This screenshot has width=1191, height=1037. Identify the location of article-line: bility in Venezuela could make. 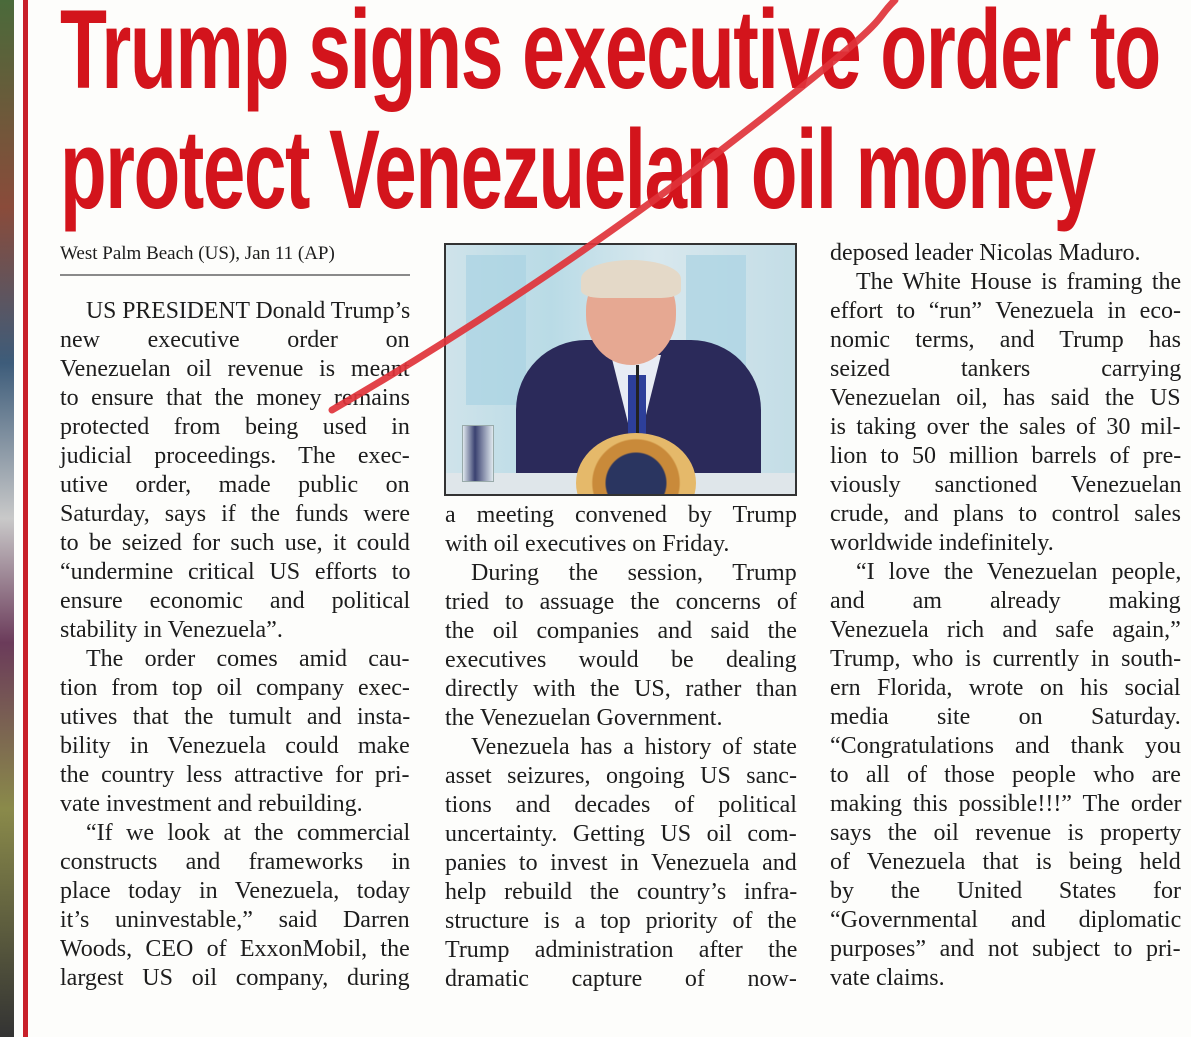
(235, 746).